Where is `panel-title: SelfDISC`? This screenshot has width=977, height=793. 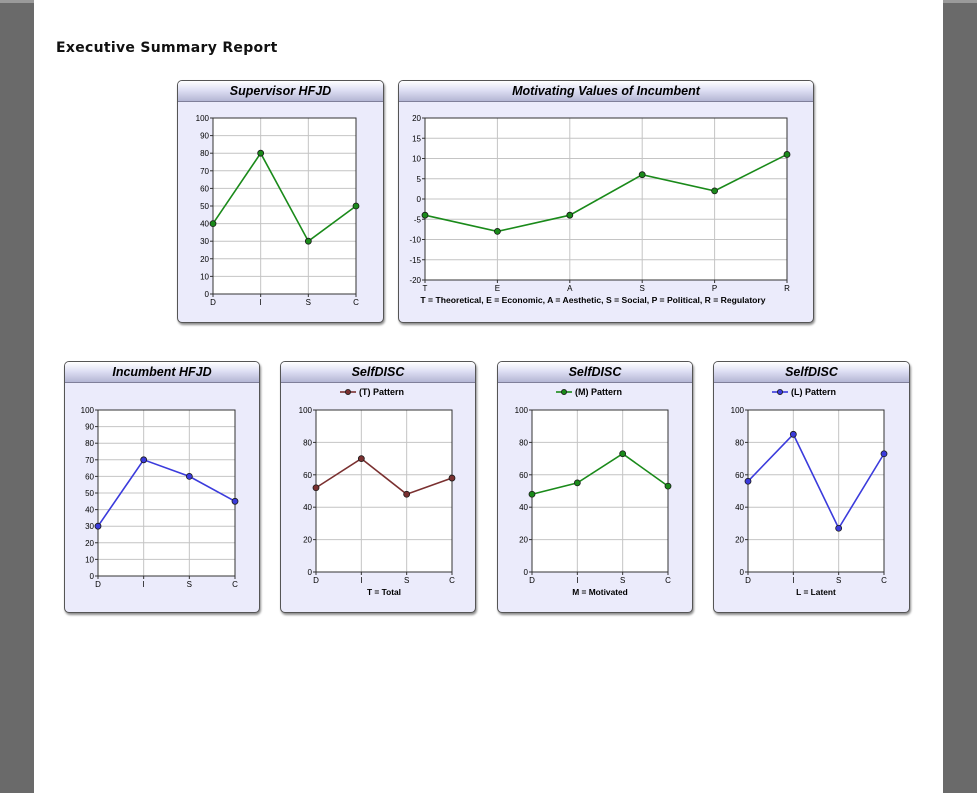 panel-title: SelfDISC is located at coordinates (378, 372).